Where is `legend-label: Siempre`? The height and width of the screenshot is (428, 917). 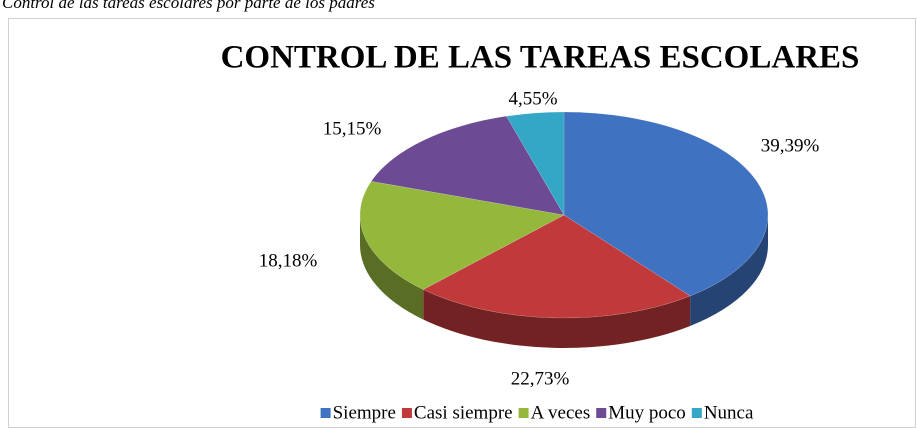 legend-label: Siempre is located at coordinates (364, 412).